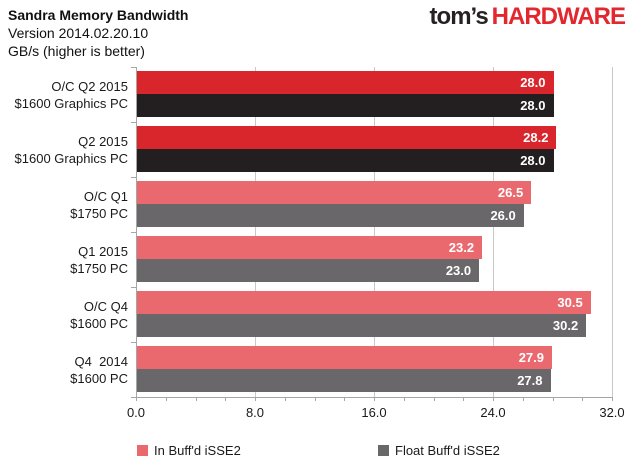  I want to click on bar-in-buffd: 23.2, so click(310, 247).